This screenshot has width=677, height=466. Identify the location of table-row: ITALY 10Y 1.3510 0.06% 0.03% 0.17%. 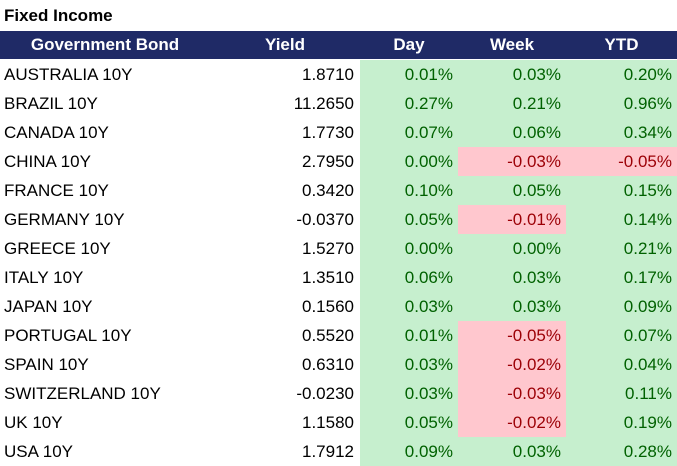
(338, 277).